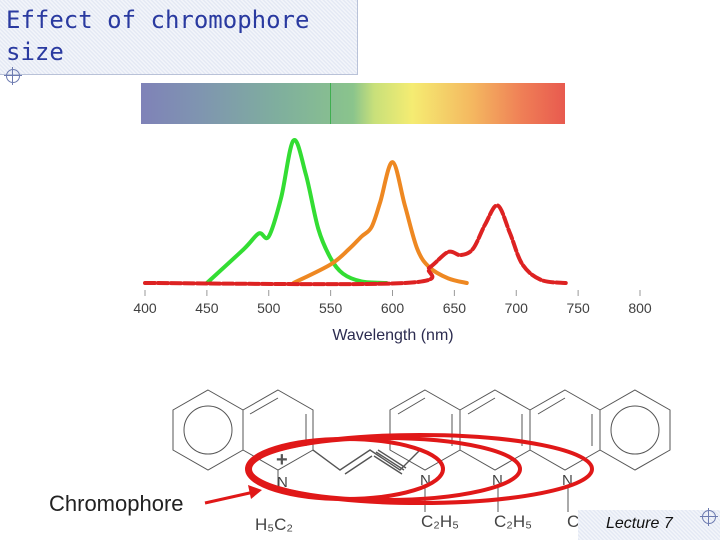 The image size is (720, 540). What do you see at coordinates (392, 335) in the screenshot?
I see `x-axis-title: Wavelength (nm)` at bounding box center [392, 335].